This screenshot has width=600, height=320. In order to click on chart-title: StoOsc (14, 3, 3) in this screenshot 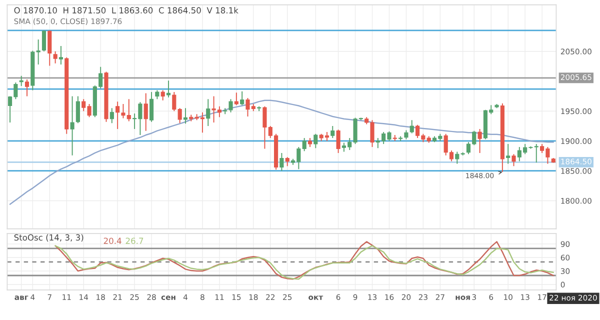, I will do `click(49, 238)`.